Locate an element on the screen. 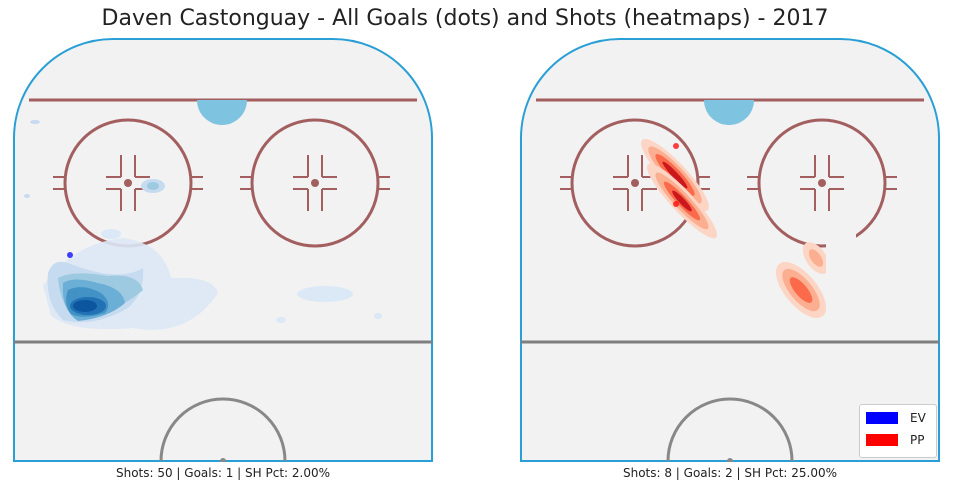 Image resolution: width=953 pixels, height=493 pixels. ev-goal-dot is located at coordinates (70, 255).